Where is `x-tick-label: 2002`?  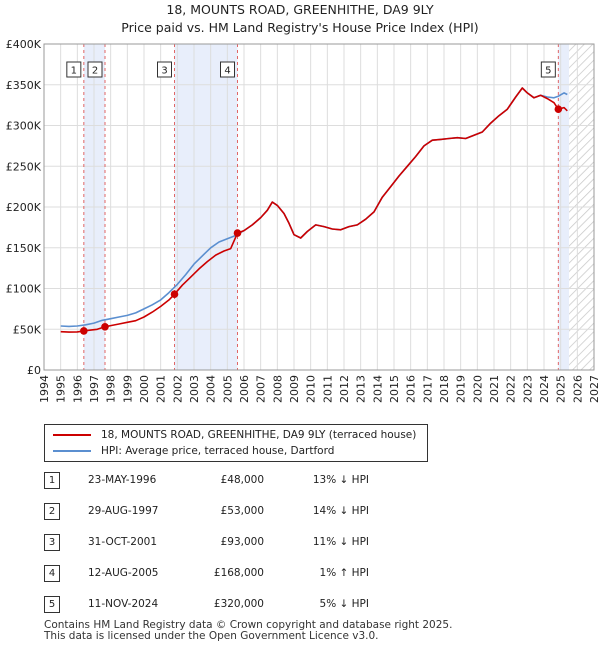
x-tick-label: 2002 is located at coordinates (177, 389).